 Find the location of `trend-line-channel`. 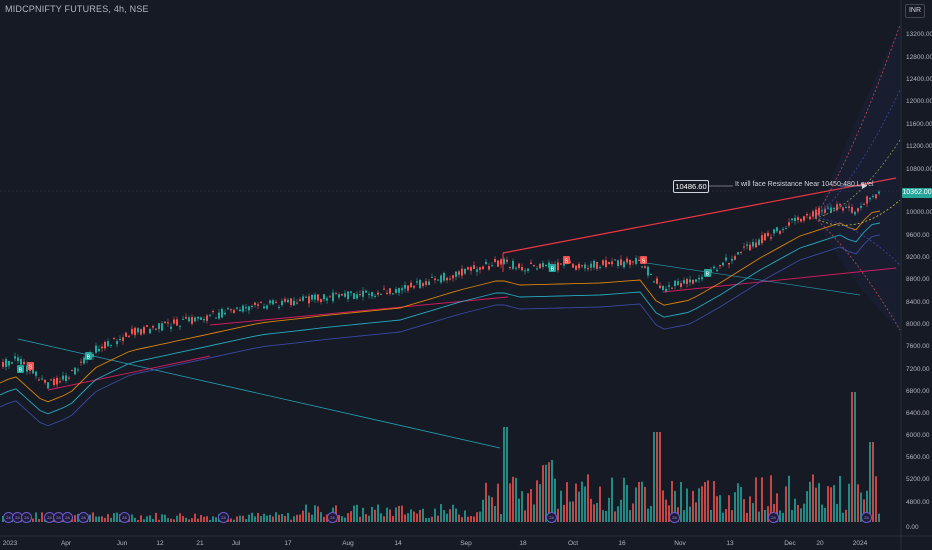

trend-line-channel is located at coordinates (750, 278).